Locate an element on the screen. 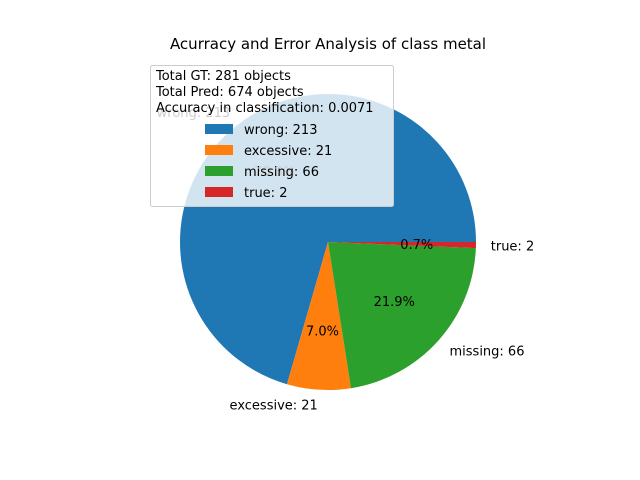  legend-swatch-missing is located at coordinates (219, 171).